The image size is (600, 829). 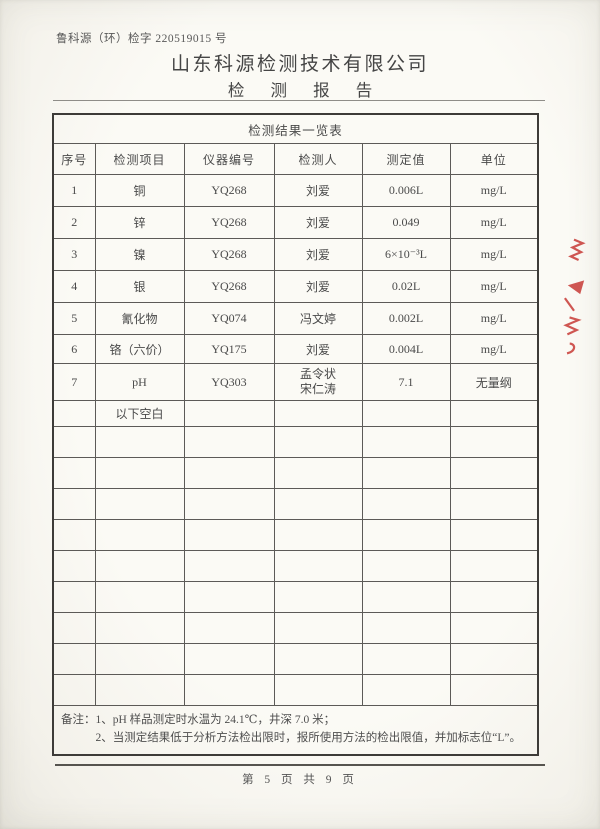 I want to click on cell-instrument: YQ175, so click(x=229, y=349).